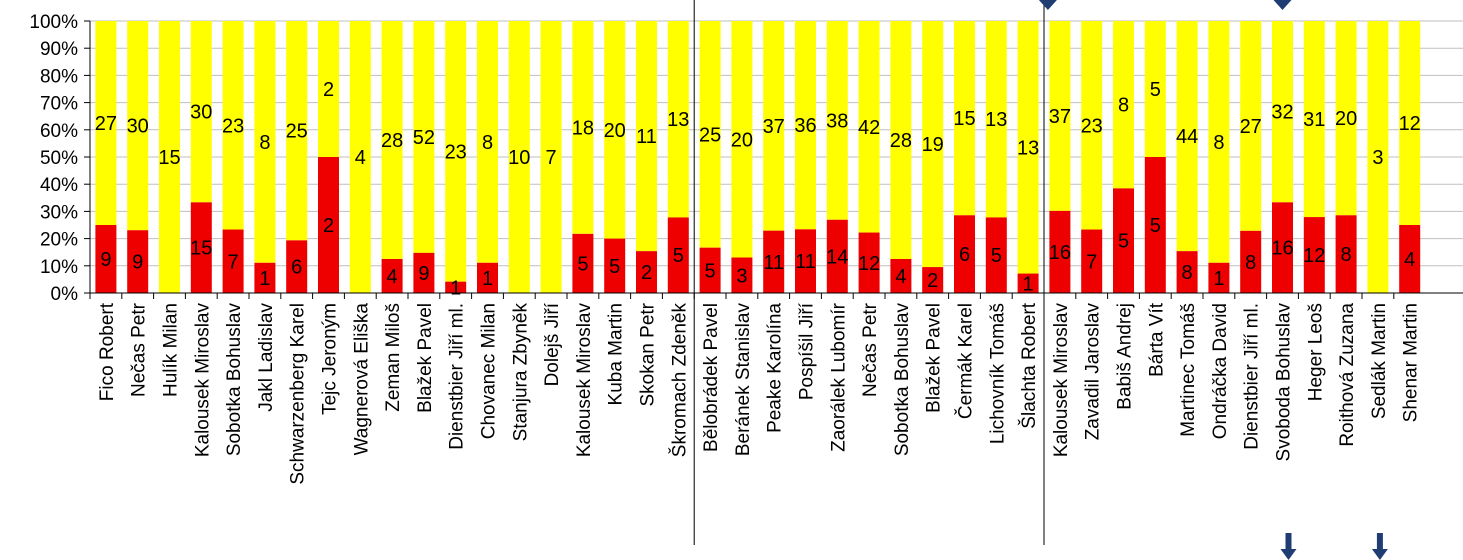 This screenshot has height=560, width=1463. Describe the element at coordinates (59, 49) in the screenshot. I see `y-tick-label: 90%` at that location.